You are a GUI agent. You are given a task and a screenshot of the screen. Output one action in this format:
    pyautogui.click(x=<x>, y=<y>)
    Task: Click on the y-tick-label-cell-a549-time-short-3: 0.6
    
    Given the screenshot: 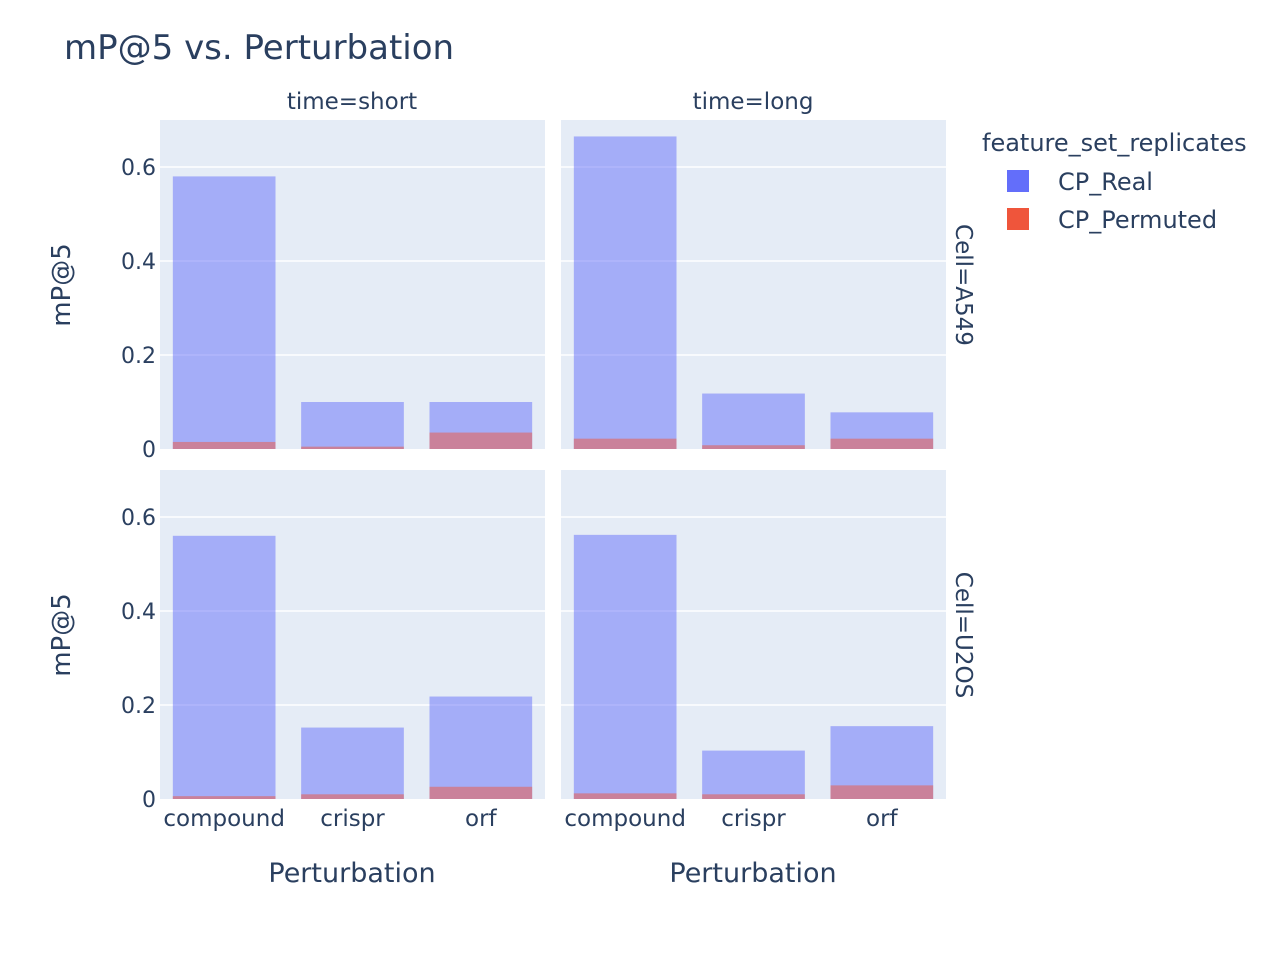 What is the action you would take?
    pyautogui.click(x=138, y=168)
    